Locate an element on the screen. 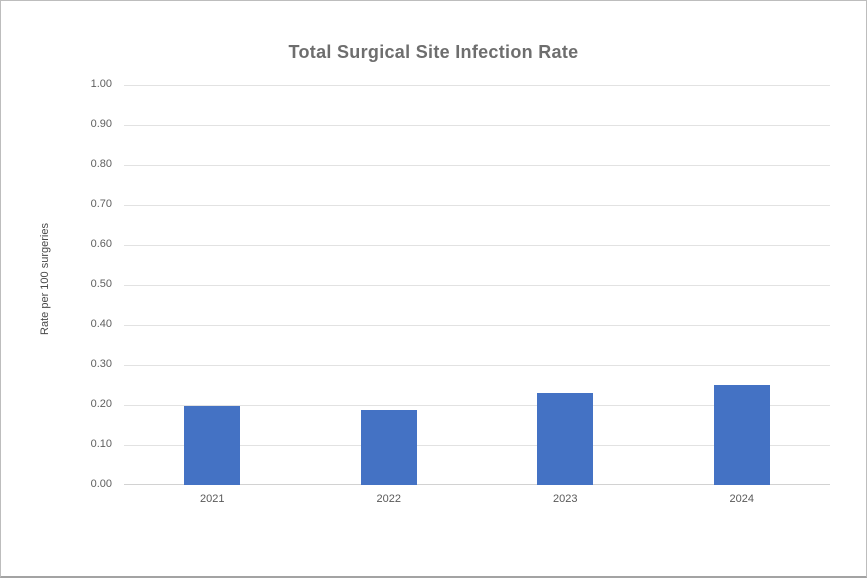  y-tick-label: 0.50 is located at coordinates (101, 284).